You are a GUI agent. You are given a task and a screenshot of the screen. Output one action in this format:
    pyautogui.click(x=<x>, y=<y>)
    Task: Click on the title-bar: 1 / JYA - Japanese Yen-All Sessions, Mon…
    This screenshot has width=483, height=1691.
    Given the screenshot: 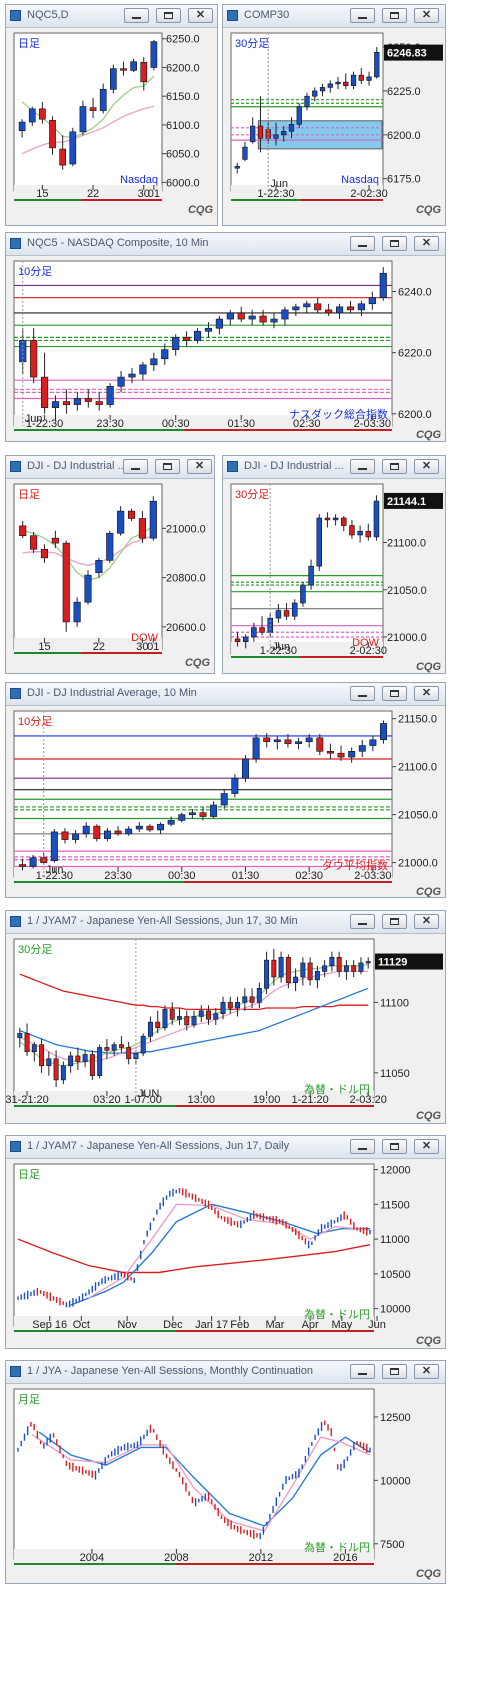 What is the action you would take?
    pyautogui.click(x=225, y=1372)
    